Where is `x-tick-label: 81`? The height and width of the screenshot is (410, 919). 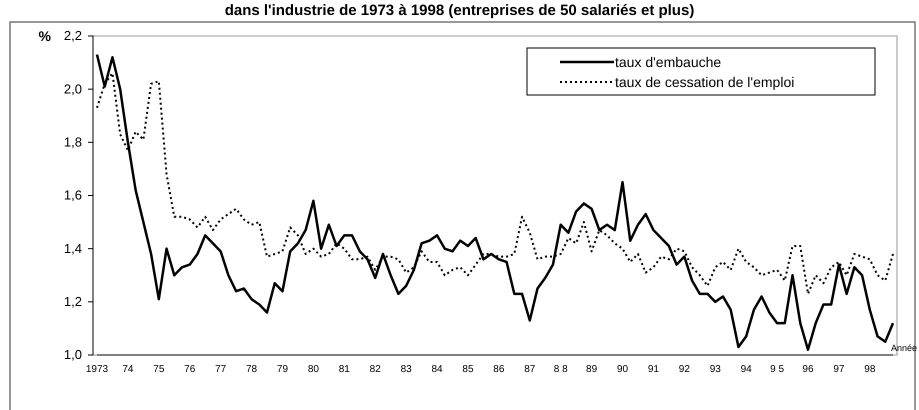
x-tick-label: 81 is located at coordinates (344, 370).